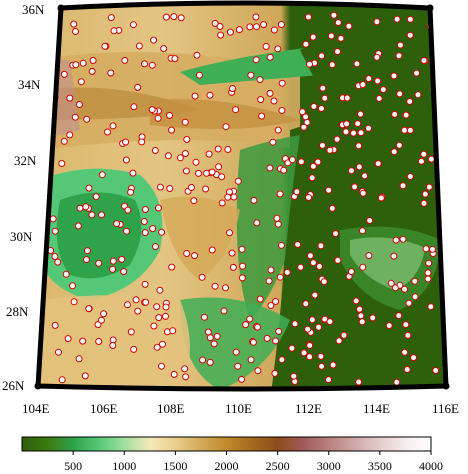 The image size is (468, 474). What do you see at coordinates (13, 385) in the screenshot?
I see `lat-label: 26N` at bounding box center [13, 385].